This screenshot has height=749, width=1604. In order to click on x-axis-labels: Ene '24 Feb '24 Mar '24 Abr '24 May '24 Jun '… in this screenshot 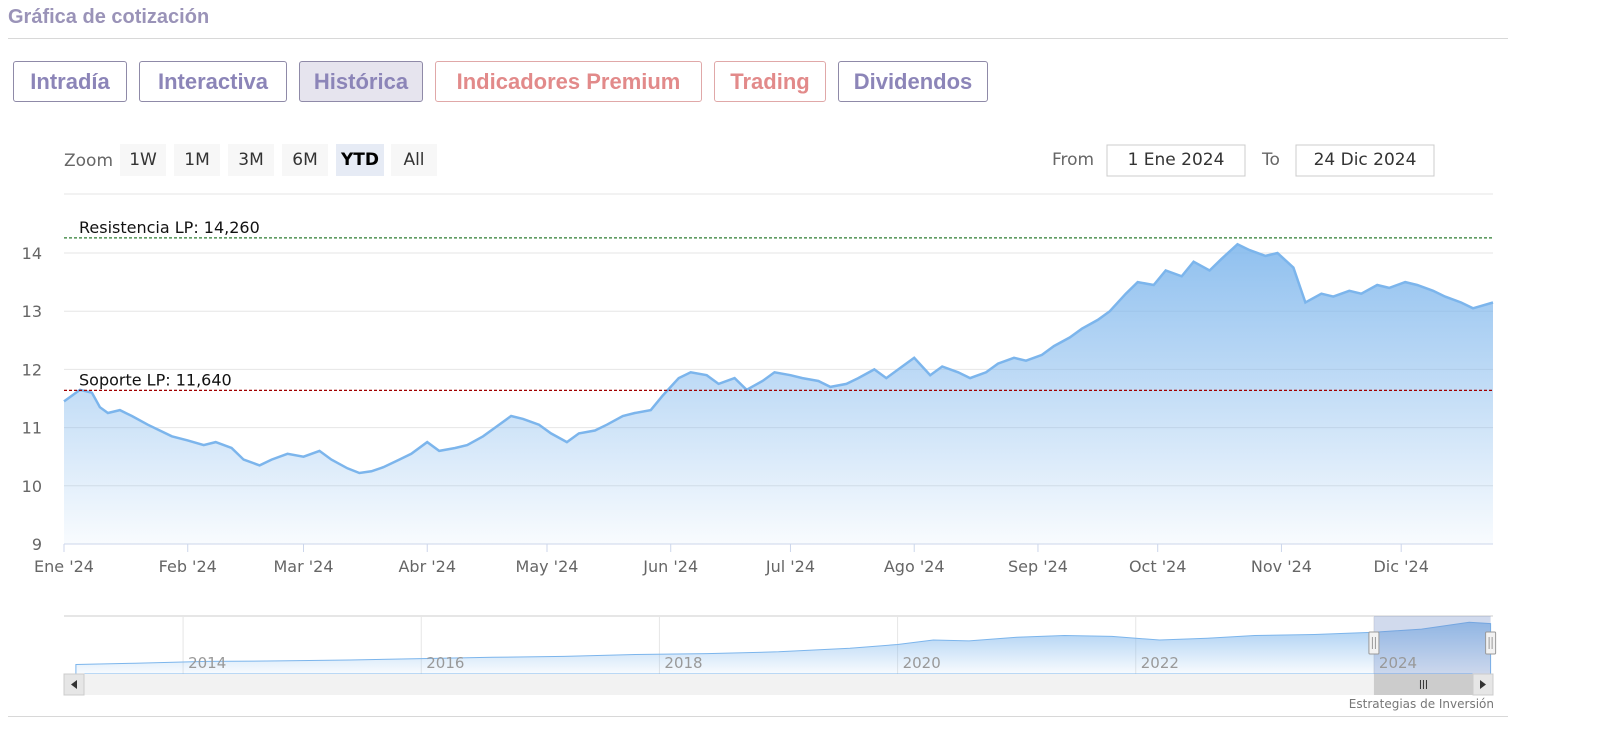, I will do `click(731, 560)`.